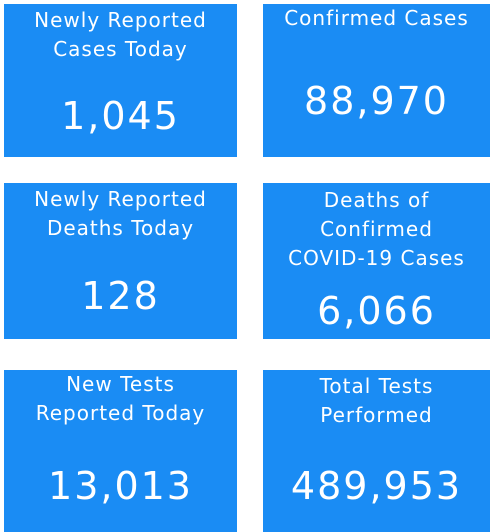  Describe the element at coordinates (120, 296) in the screenshot. I see `tile-value: 128` at that location.